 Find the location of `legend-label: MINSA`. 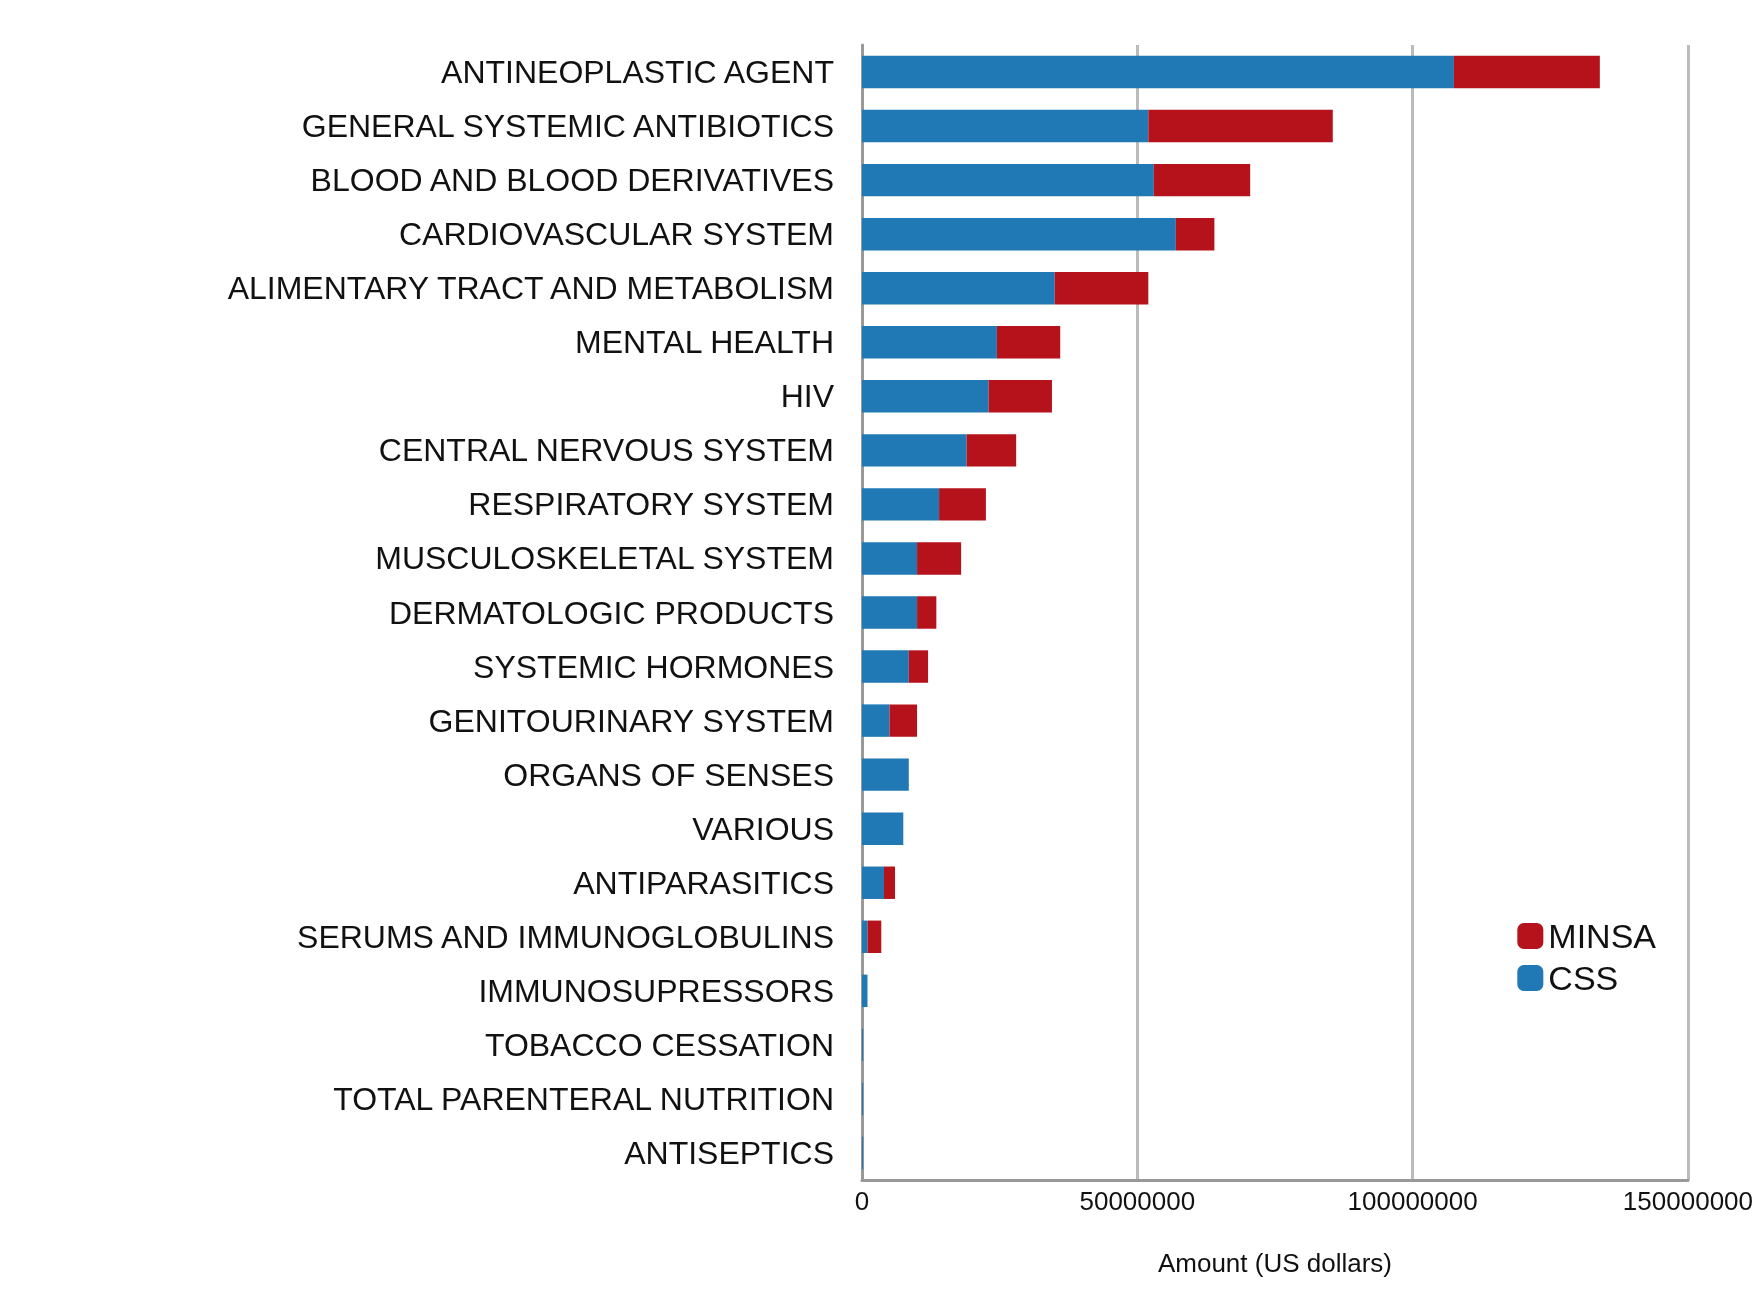

legend-label: MINSA is located at coordinates (1602, 936).